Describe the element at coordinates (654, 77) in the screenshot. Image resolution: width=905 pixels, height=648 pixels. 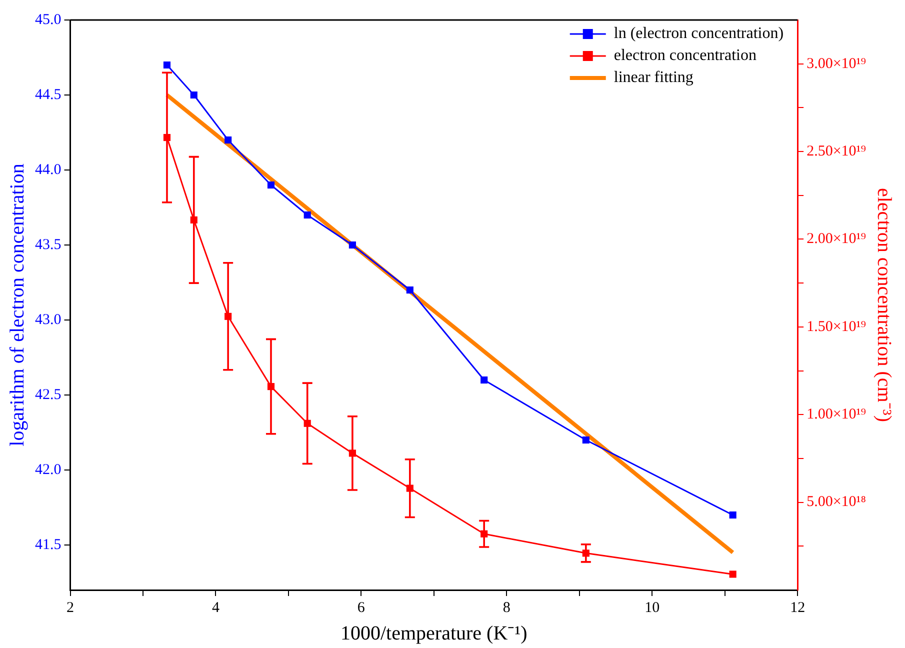
I see `legend-label: linear fitting` at that location.